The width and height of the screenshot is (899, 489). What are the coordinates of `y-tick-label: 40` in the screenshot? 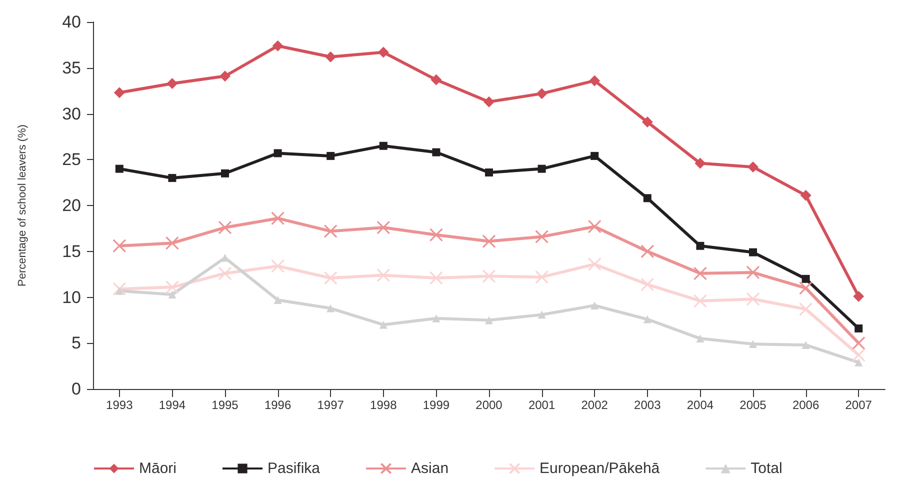 It's located at (71, 22).